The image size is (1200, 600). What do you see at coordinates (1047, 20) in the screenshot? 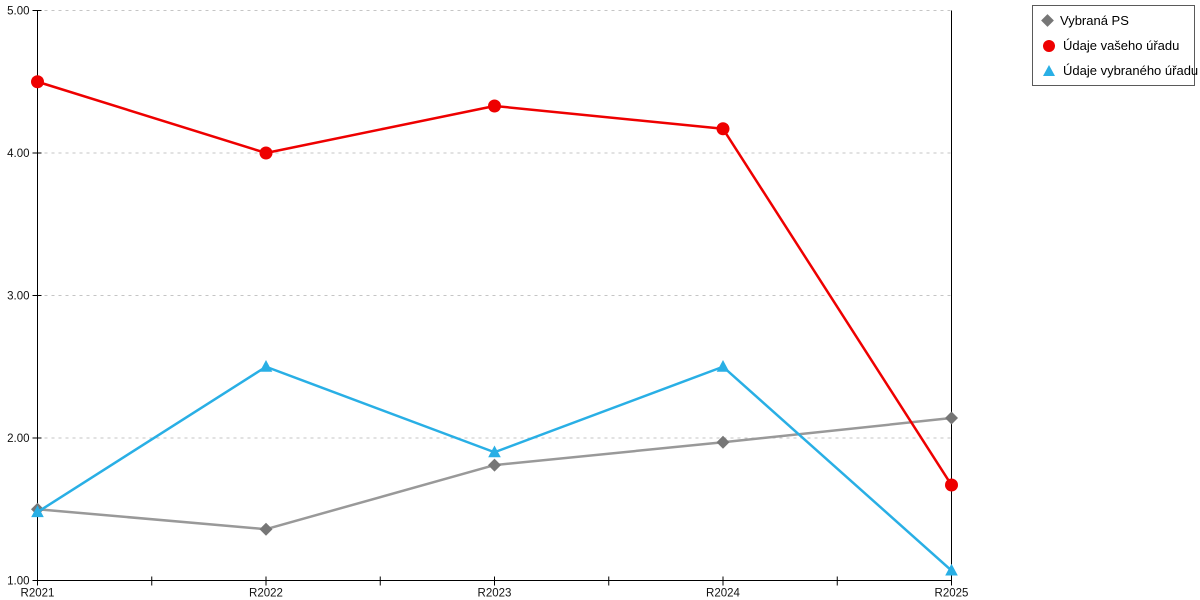
I see `diamond-marker-icon` at bounding box center [1047, 20].